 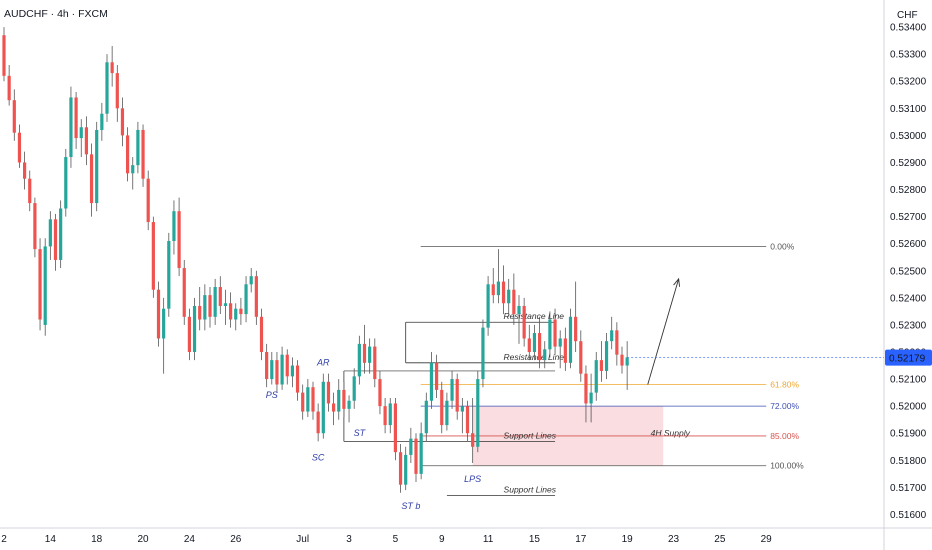 What do you see at coordinates (784, 436) in the screenshot?
I see `fib-label: 85.00%` at bounding box center [784, 436].